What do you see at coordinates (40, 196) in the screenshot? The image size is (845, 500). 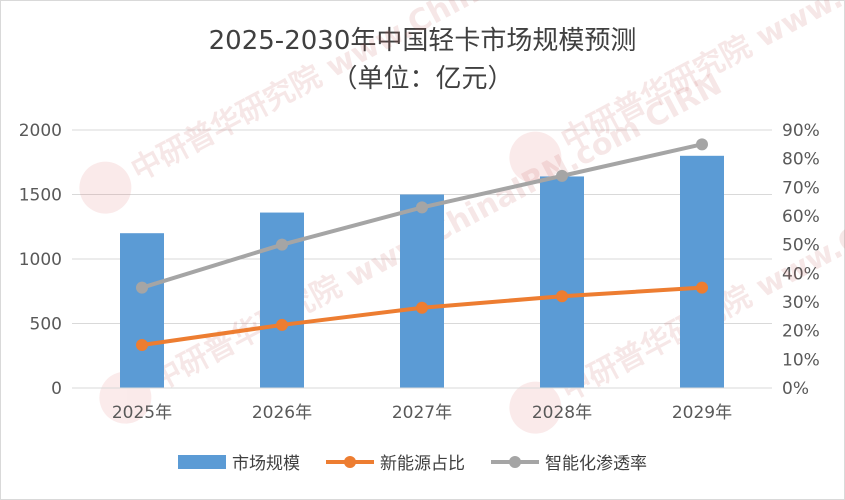 I see `y-left-tick-label: 1500` at bounding box center [40, 196].